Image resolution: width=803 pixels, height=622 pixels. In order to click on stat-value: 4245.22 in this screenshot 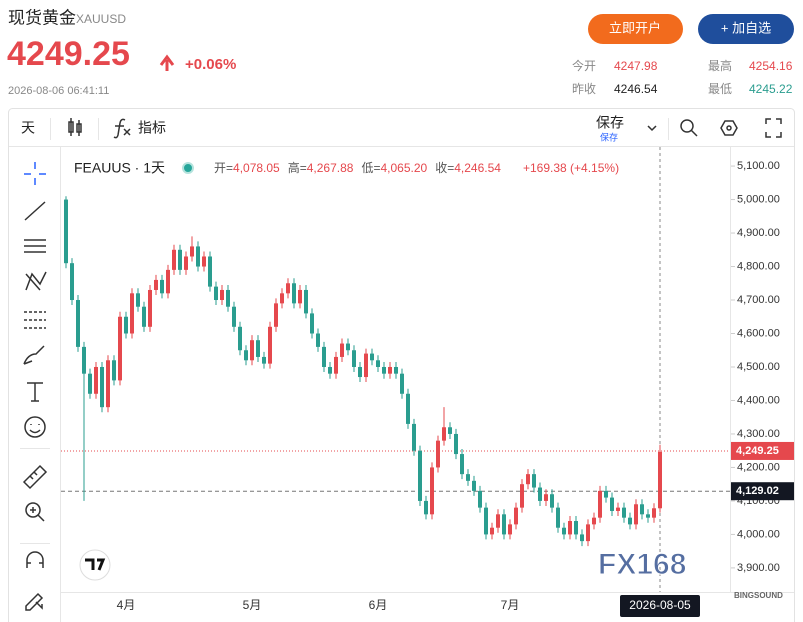, I will do `click(771, 89)`.